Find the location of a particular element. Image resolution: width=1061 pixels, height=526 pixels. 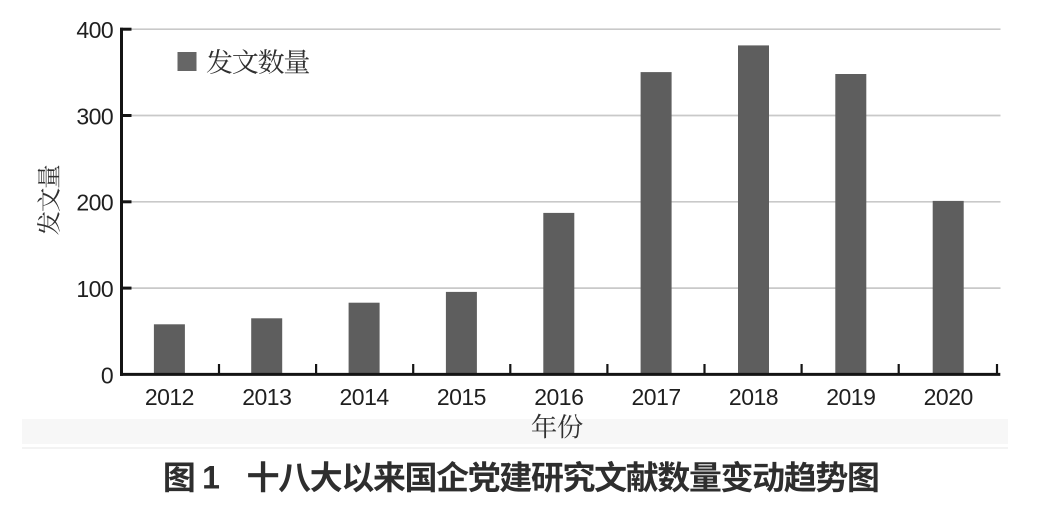

svg-text: 2017 is located at coordinates (656, 397).